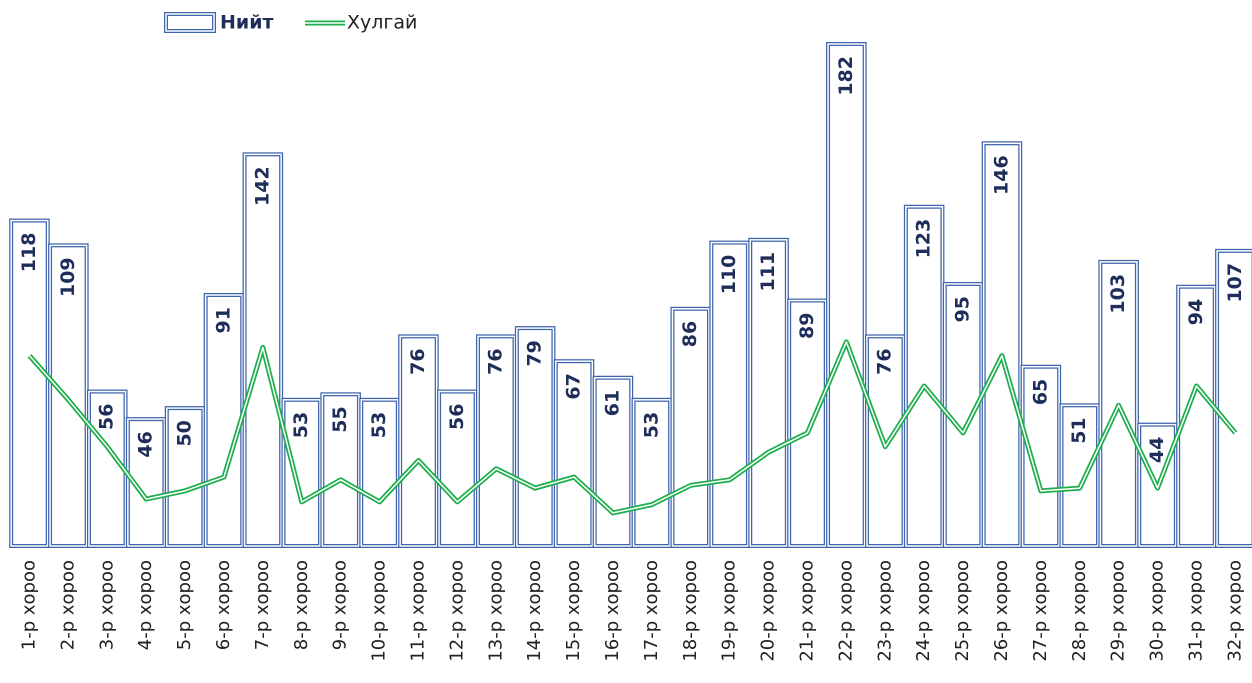 The height and width of the screenshot is (683, 1252). I want to click on x-tick-label: 20-р хороо, so click(768, 611).